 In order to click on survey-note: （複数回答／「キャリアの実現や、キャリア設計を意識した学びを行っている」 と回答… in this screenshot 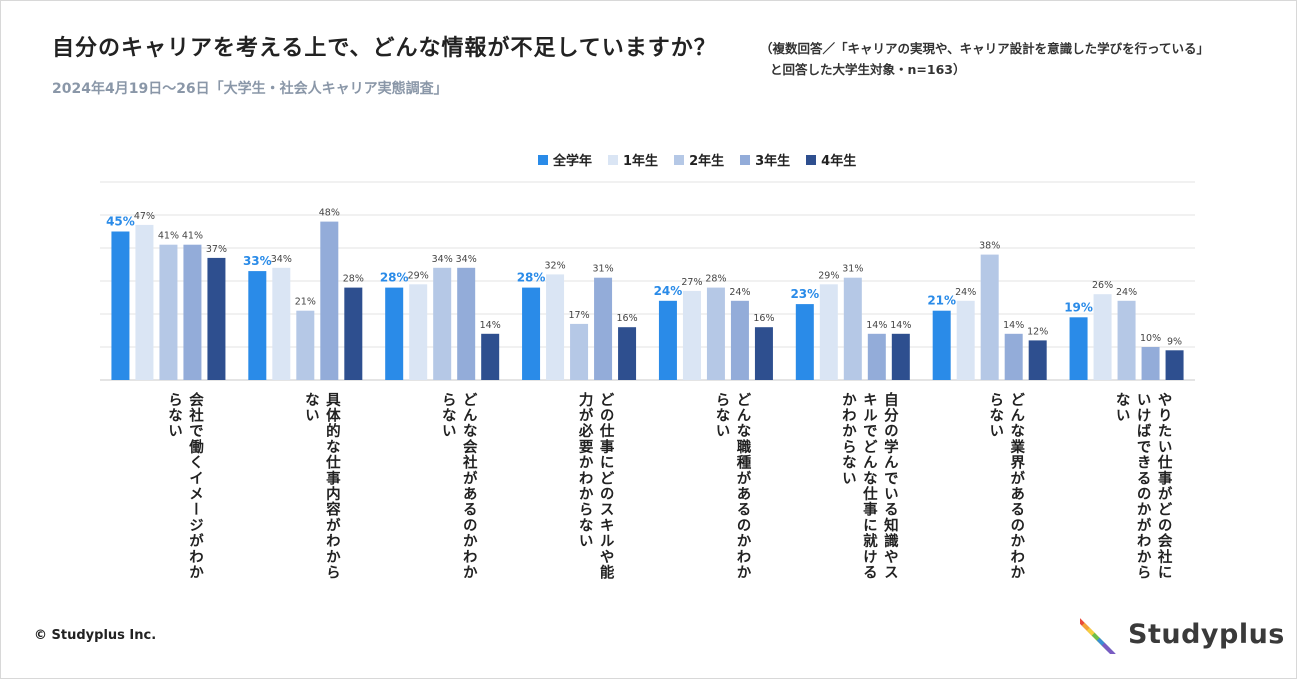, I will do `click(984, 59)`.